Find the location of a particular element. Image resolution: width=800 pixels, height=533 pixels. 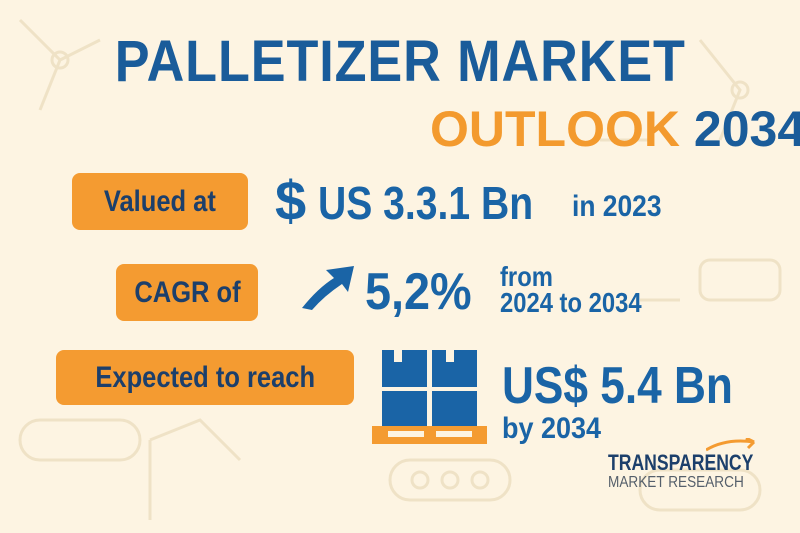

expected-year: by 2034 is located at coordinates (552, 428).